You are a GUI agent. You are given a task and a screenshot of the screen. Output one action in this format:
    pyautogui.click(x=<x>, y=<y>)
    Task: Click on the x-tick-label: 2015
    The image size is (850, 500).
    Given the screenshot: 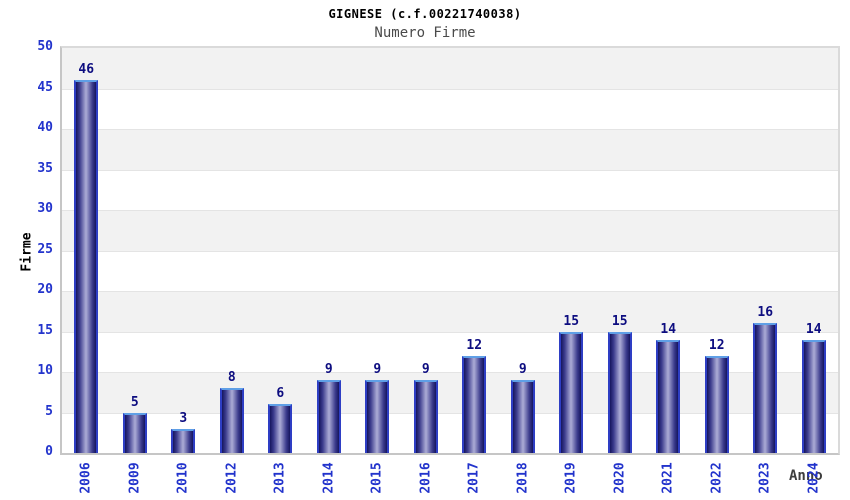 What is the action you would take?
    pyautogui.click(x=377, y=478)
    